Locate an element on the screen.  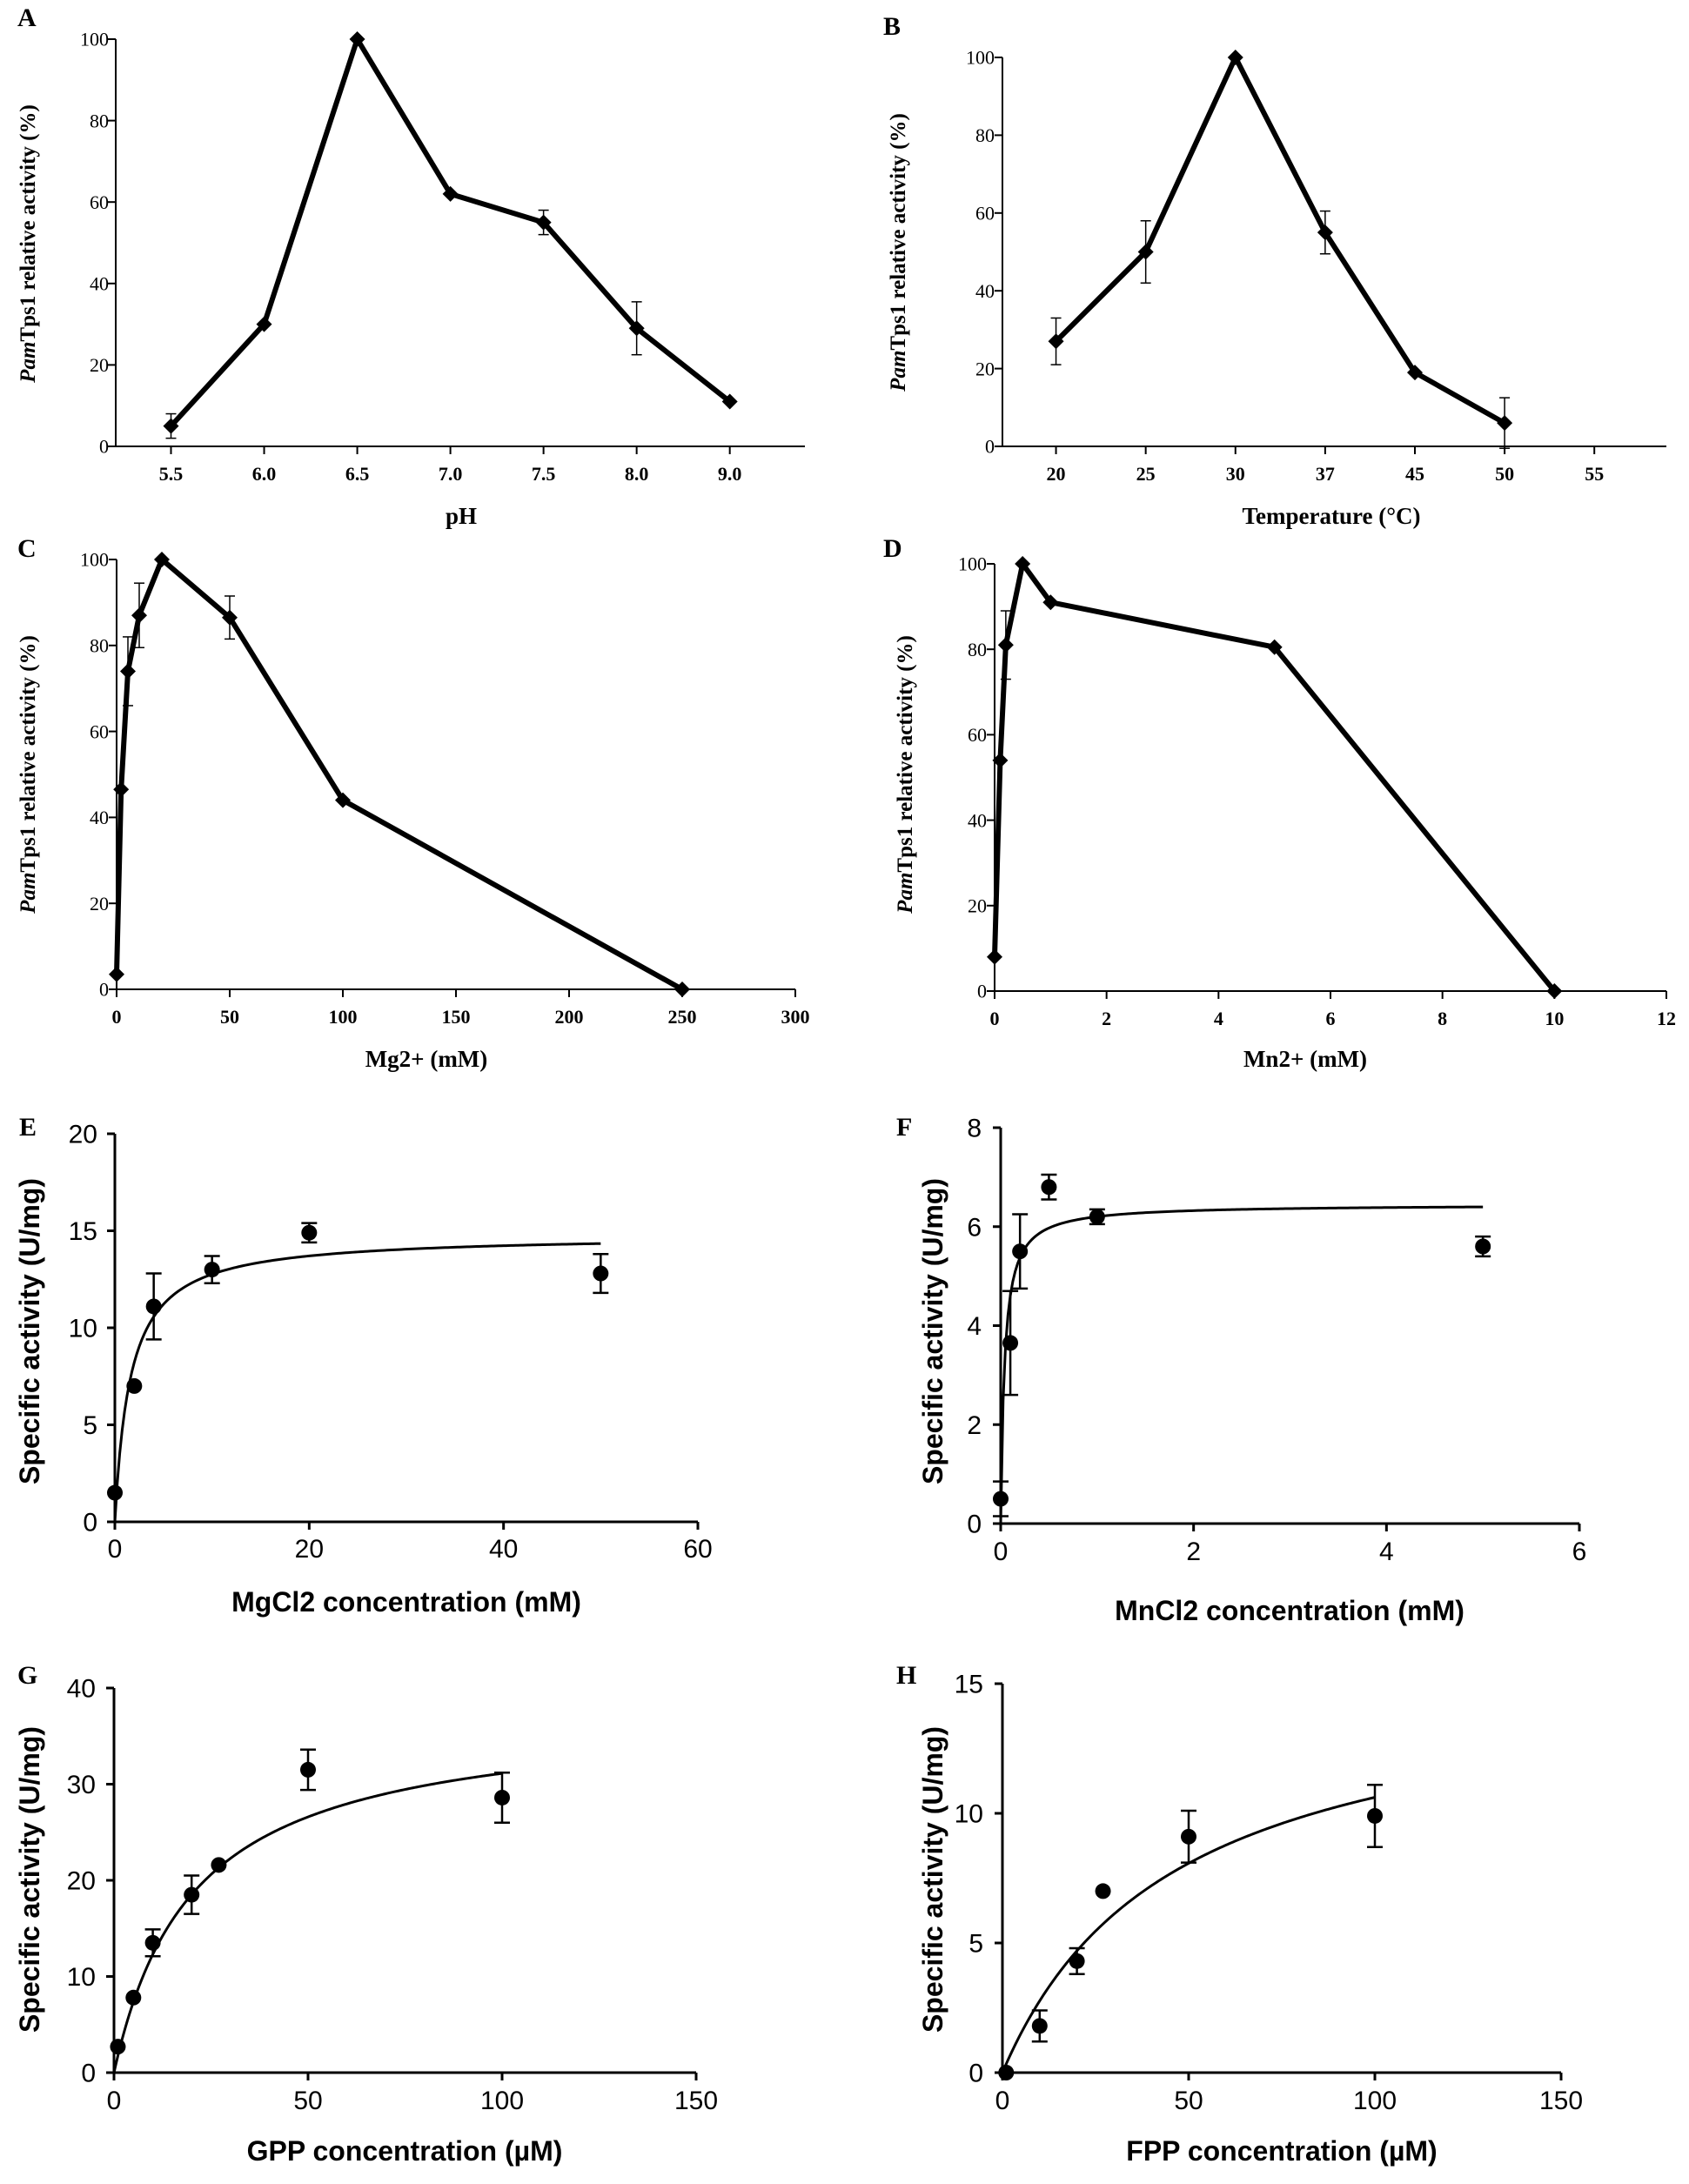
x-tick-label: 20 is located at coordinates (309, 1549).